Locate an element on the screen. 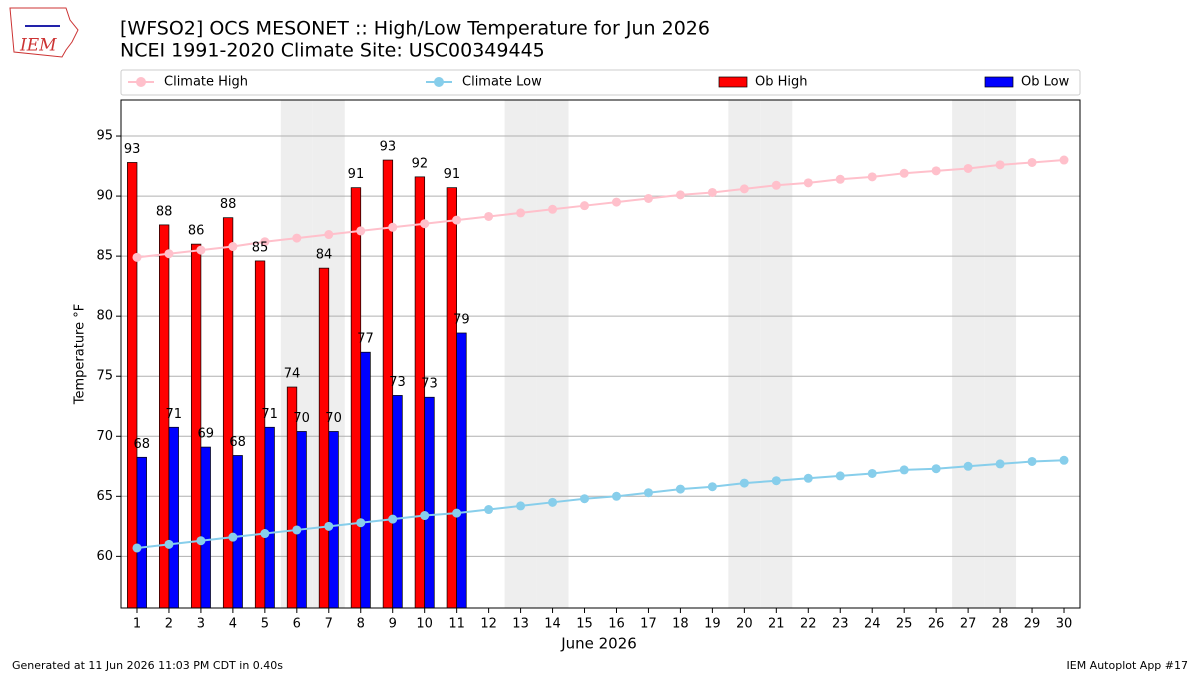 The height and width of the screenshot is (675, 1200). data-label: 74 is located at coordinates (292, 374).